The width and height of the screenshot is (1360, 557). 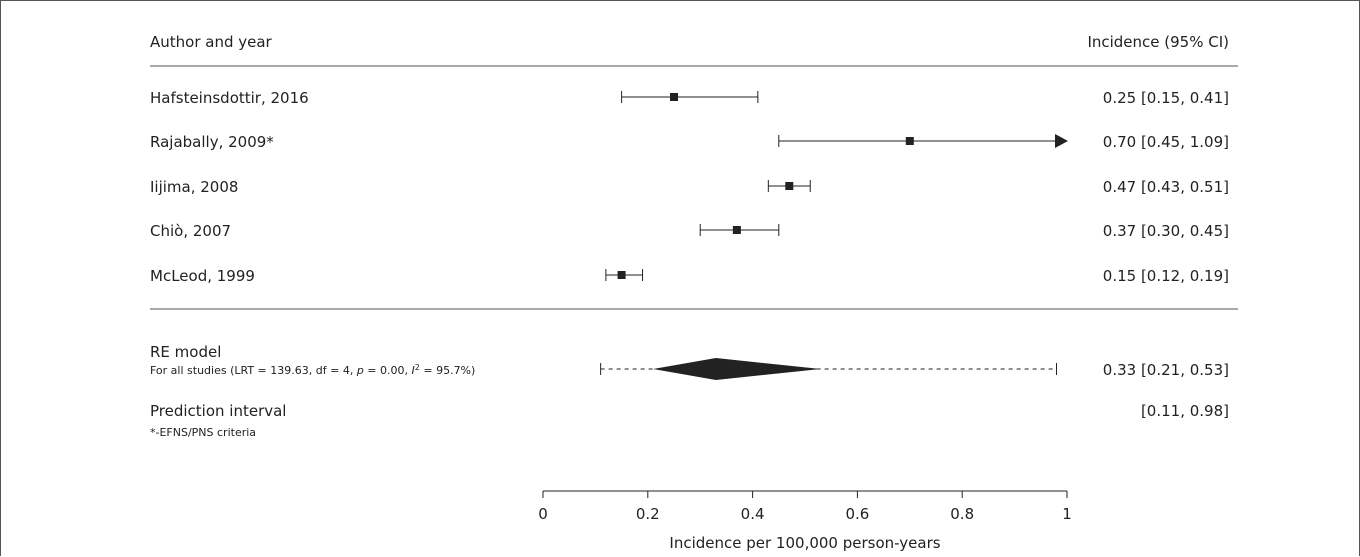 What do you see at coordinates (737, 369) in the screenshot?
I see `summary-diamond` at bounding box center [737, 369].